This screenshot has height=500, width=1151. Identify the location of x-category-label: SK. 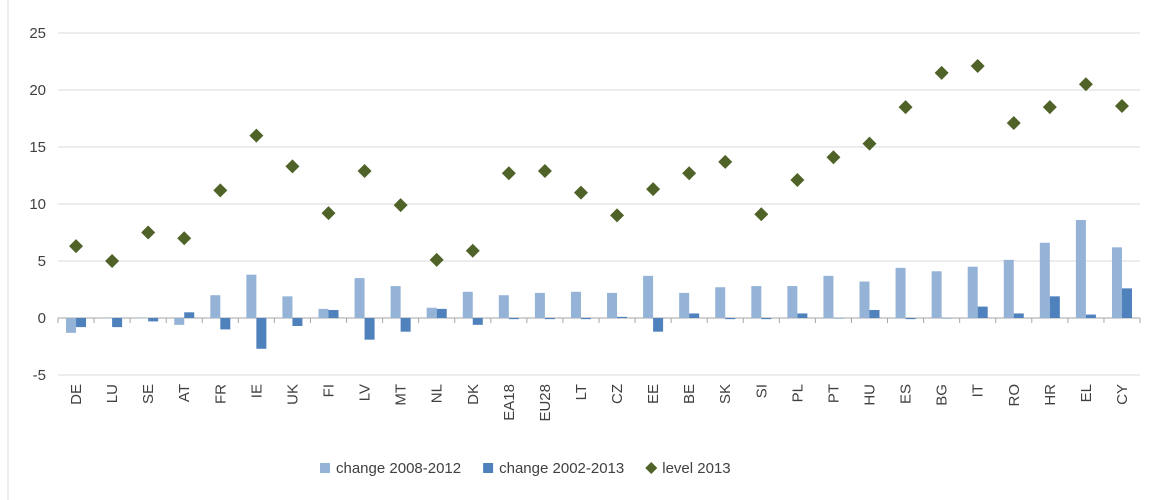
(725, 394).